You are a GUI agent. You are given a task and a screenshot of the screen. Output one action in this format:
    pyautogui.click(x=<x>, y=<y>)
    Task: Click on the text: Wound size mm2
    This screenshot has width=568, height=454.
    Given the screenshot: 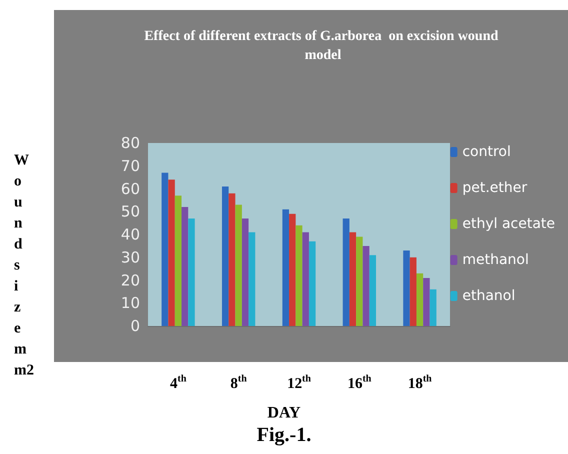 What is the action you would take?
    pyautogui.click(x=24, y=265)
    